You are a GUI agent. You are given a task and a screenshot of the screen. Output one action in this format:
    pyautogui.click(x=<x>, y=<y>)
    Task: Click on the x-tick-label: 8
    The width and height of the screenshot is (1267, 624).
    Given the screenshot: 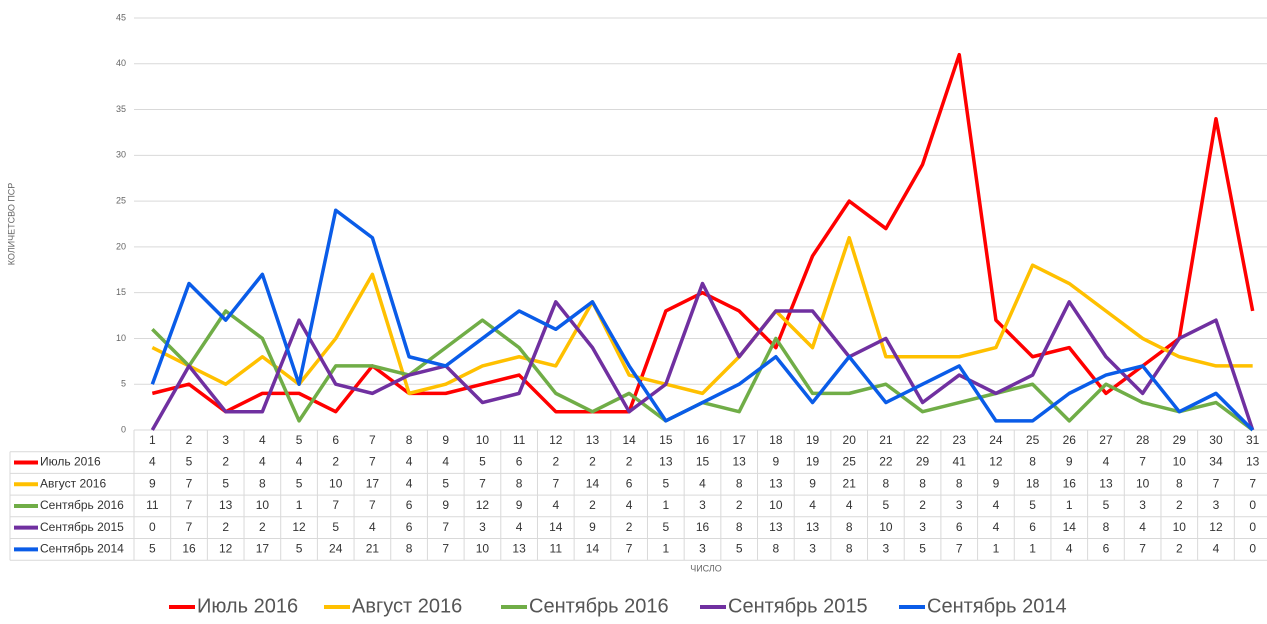 What is the action you would take?
    pyautogui.click(x=409, y=440)
    